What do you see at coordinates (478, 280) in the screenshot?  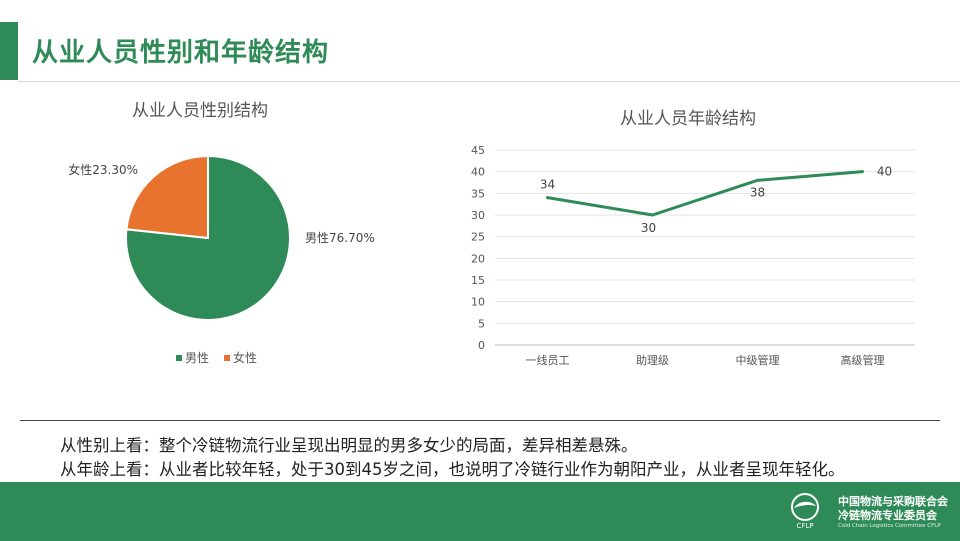 I see `y-tick-label: 15` at bounding box center [478, 280].